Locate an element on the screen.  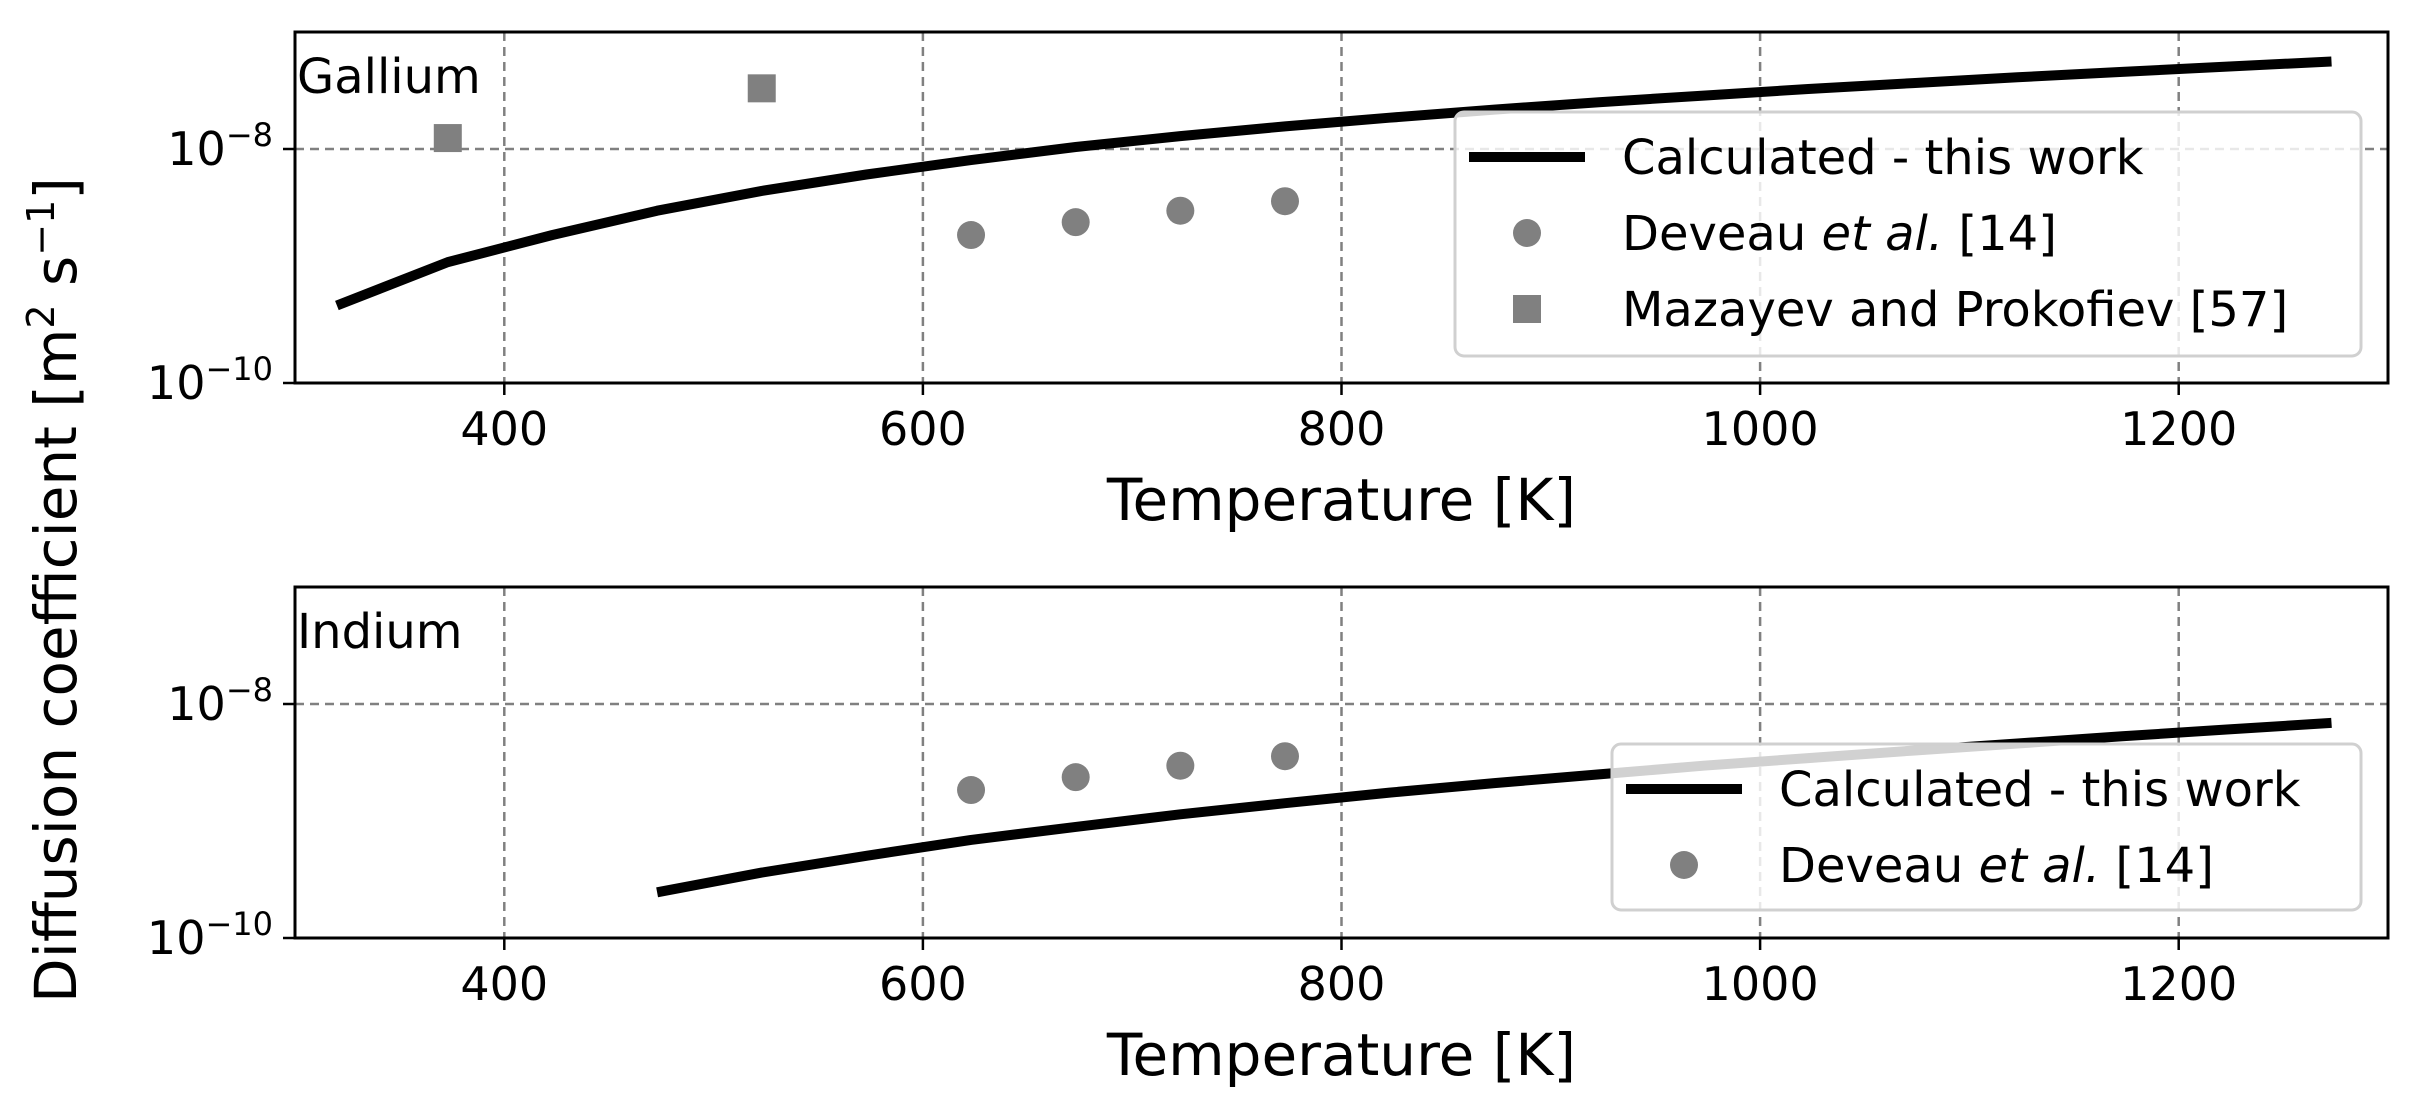
y-axis-label: Diffusion coefficient [m2 s−1] is located at coordinates (54, 590).